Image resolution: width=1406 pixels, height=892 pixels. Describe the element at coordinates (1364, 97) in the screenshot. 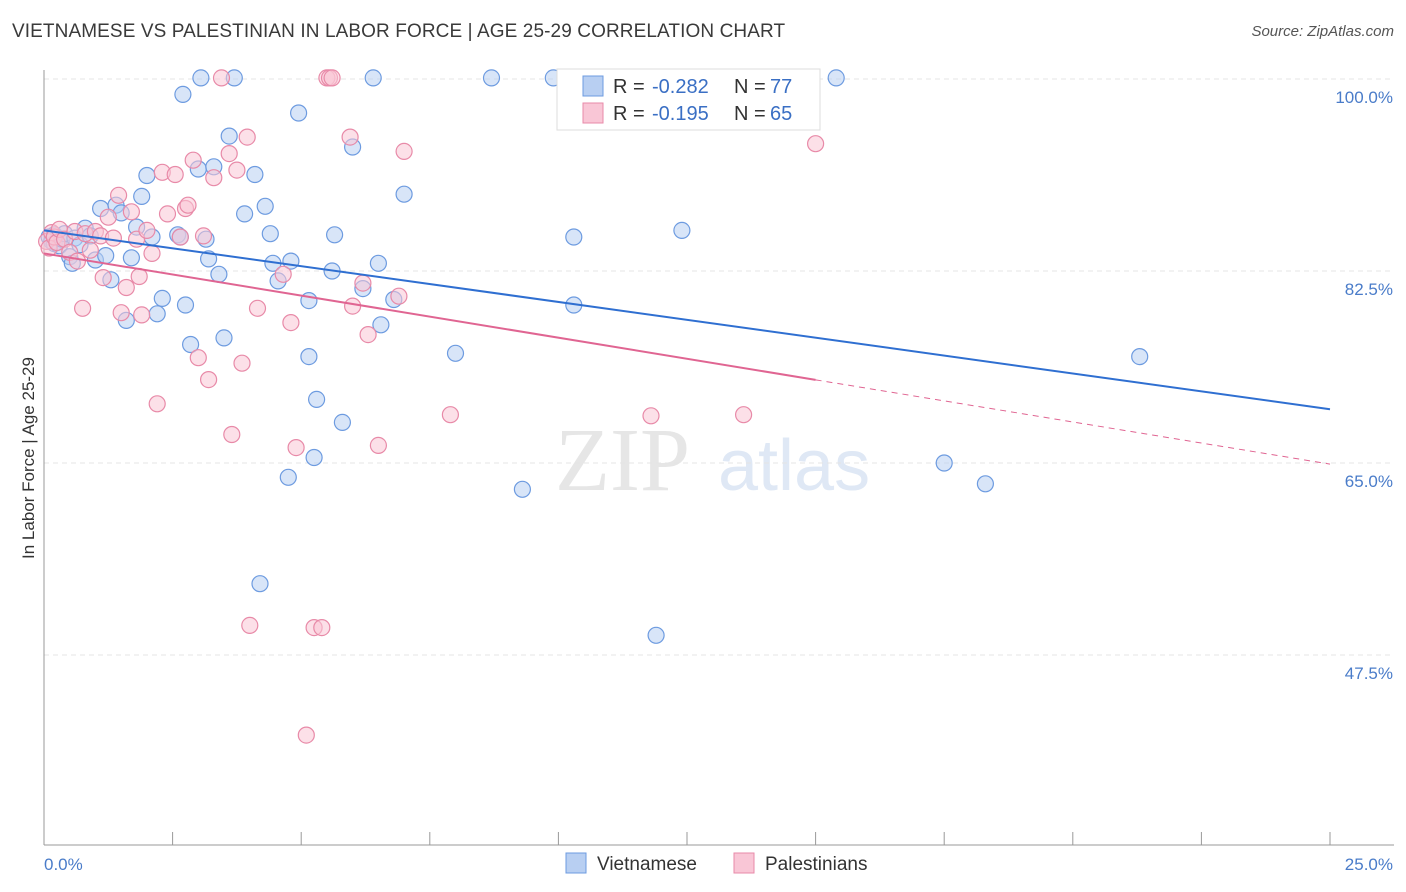

I see `y-tick-label: 100.0%` at that location.